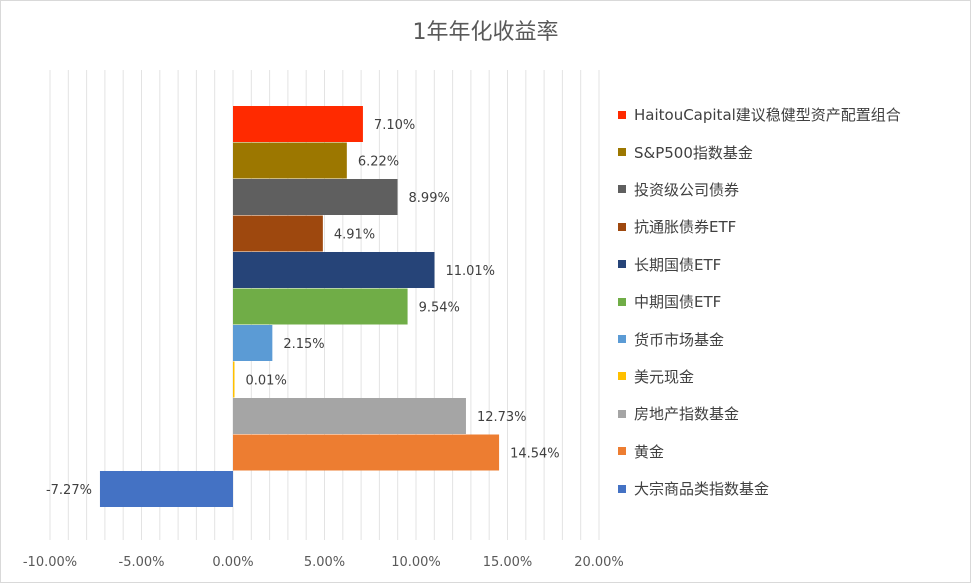  What do you see at coordinates (69, 490) in the screenshot?
I see `data-label: -7.27%` at bounding box center [69, 490].